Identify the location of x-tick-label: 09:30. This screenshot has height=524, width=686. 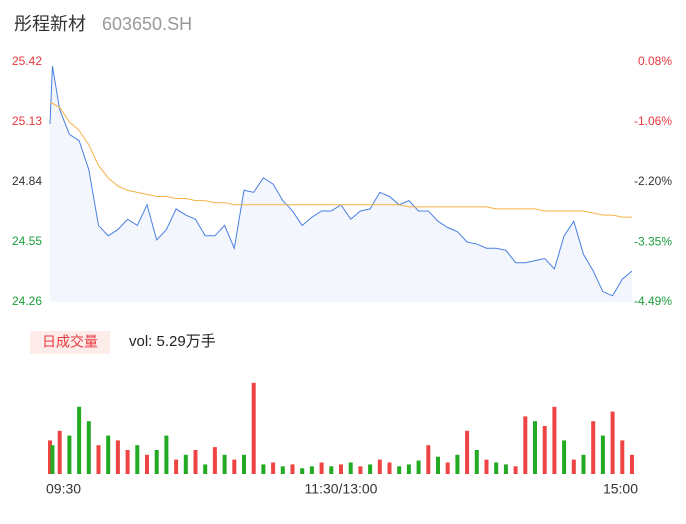
(63, 489).